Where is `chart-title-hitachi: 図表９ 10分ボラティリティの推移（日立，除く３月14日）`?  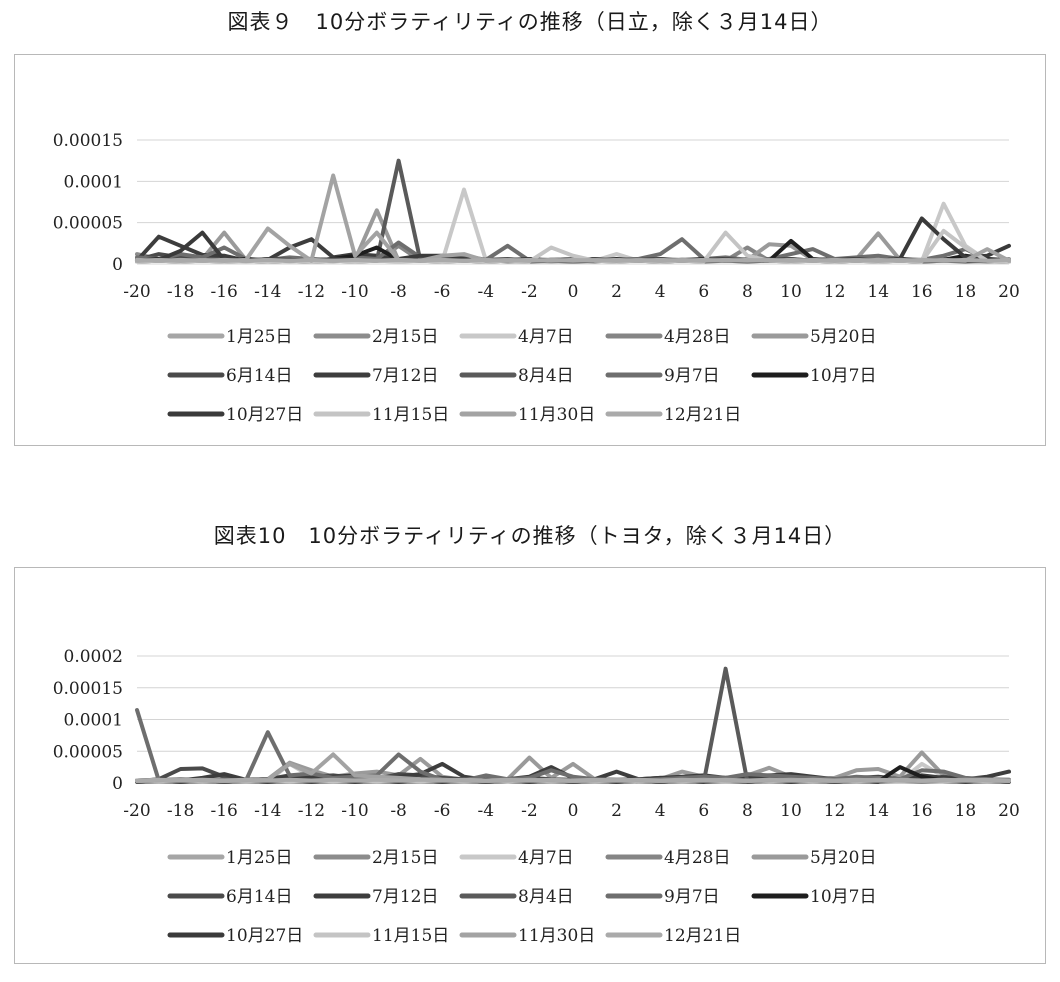 chart-title-hitachi: 図表９ 10分ボラティリティの推移（日立，除く３月14日） is located at coordinates (530, 22).